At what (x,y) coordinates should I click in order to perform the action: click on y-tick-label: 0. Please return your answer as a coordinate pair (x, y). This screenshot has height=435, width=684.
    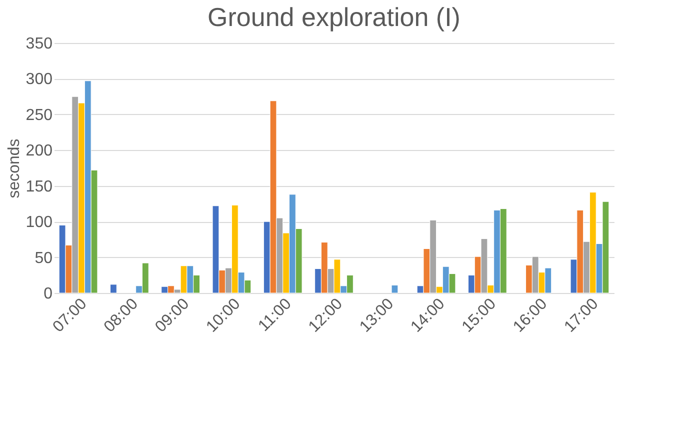
    Looking at the image, I should click on (48, 294).